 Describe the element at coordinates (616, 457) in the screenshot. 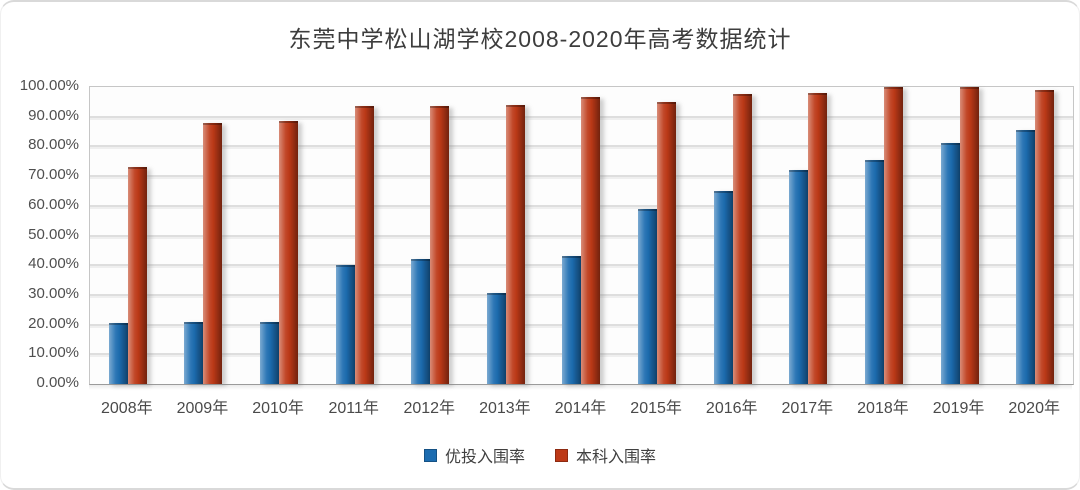

I see `legend-label-benke: 本科入围率` at that location.